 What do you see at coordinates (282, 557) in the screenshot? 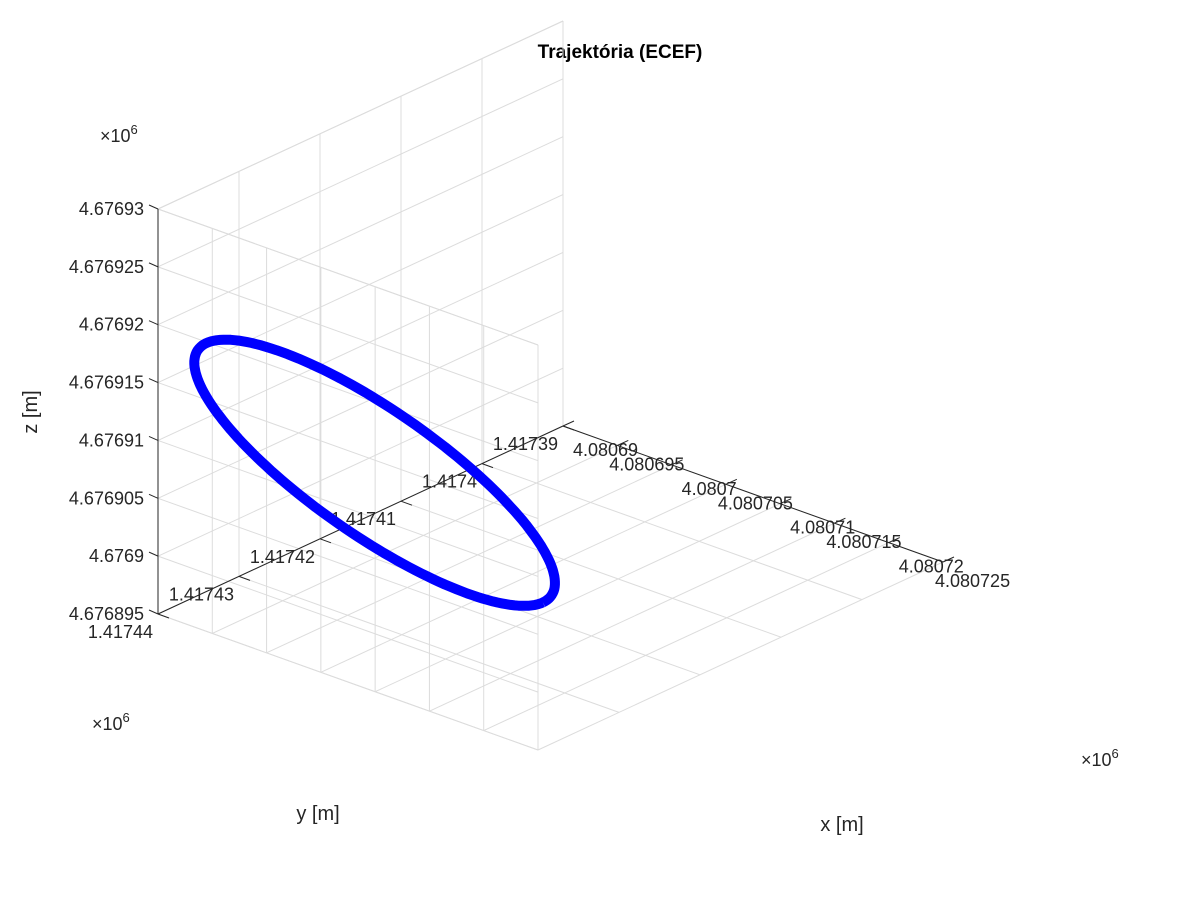
I see `y-tick-label: 1.41742` at bounding box center [282, 557].